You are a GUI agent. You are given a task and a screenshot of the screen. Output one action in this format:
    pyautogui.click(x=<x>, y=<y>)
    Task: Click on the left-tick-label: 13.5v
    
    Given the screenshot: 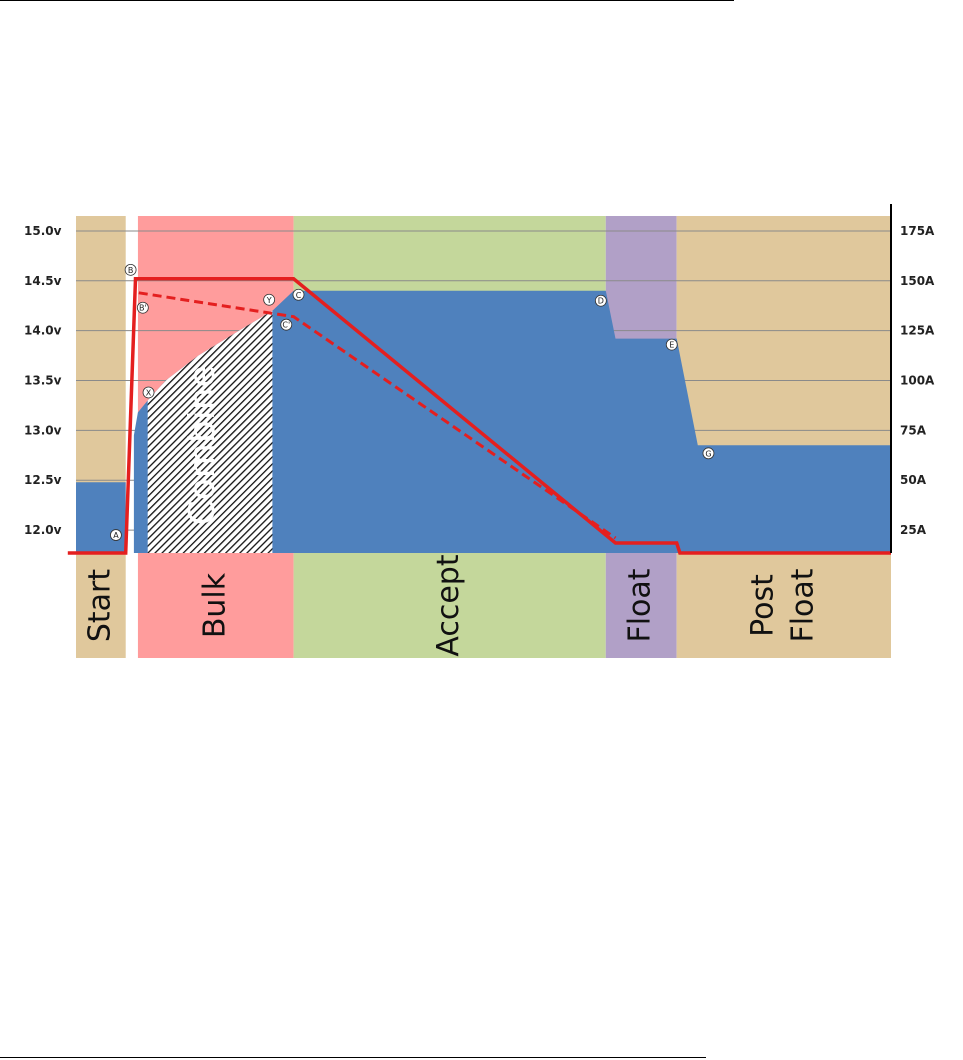 What is the action you would take?
    pyautogui.click(x=43, y=381)
    